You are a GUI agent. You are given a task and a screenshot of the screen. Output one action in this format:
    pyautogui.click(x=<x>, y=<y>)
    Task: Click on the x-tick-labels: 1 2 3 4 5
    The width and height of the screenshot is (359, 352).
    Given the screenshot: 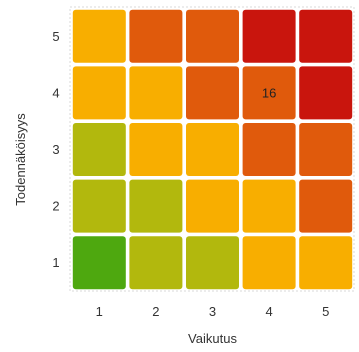 What is the action you would take?
    pyautogui.click(x=213, y=311)
    